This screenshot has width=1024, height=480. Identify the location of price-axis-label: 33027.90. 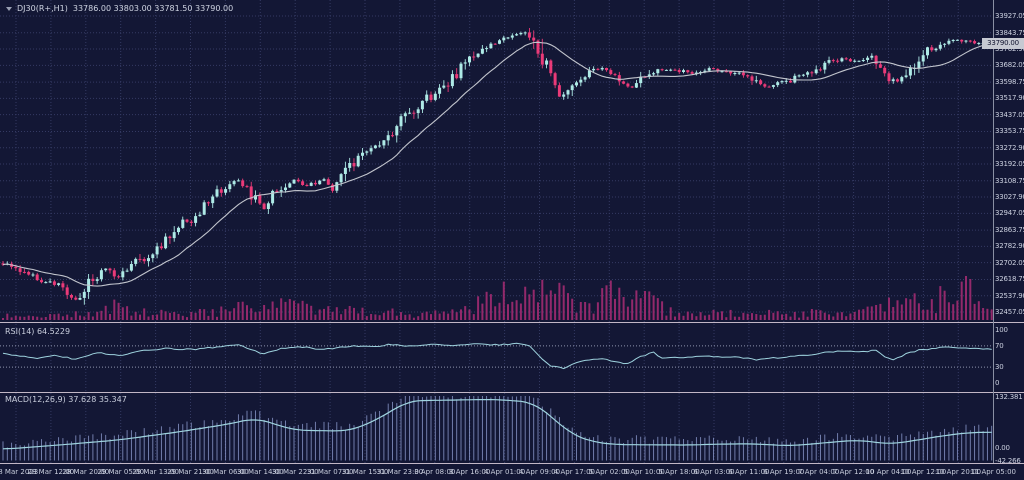
(1009, 197).